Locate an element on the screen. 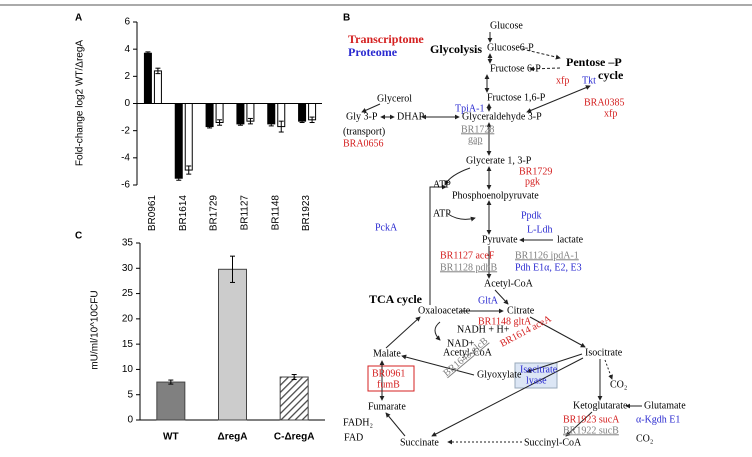 Image resolution: width=752 pixels, height=457 pixels. pathway-label: FAD is located at coordinates (353, 437).